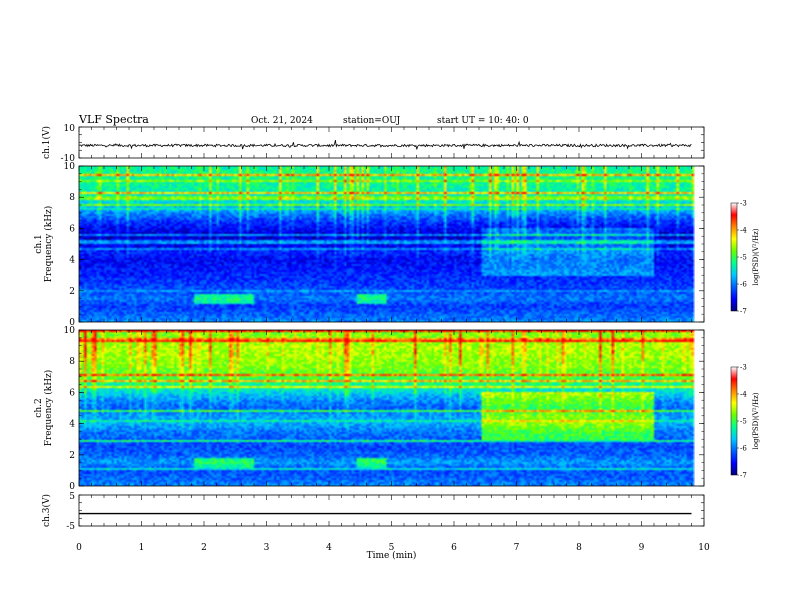 The image size is (792, 612). I want to click on x-axis-label: Time (min), so click(392, 555).